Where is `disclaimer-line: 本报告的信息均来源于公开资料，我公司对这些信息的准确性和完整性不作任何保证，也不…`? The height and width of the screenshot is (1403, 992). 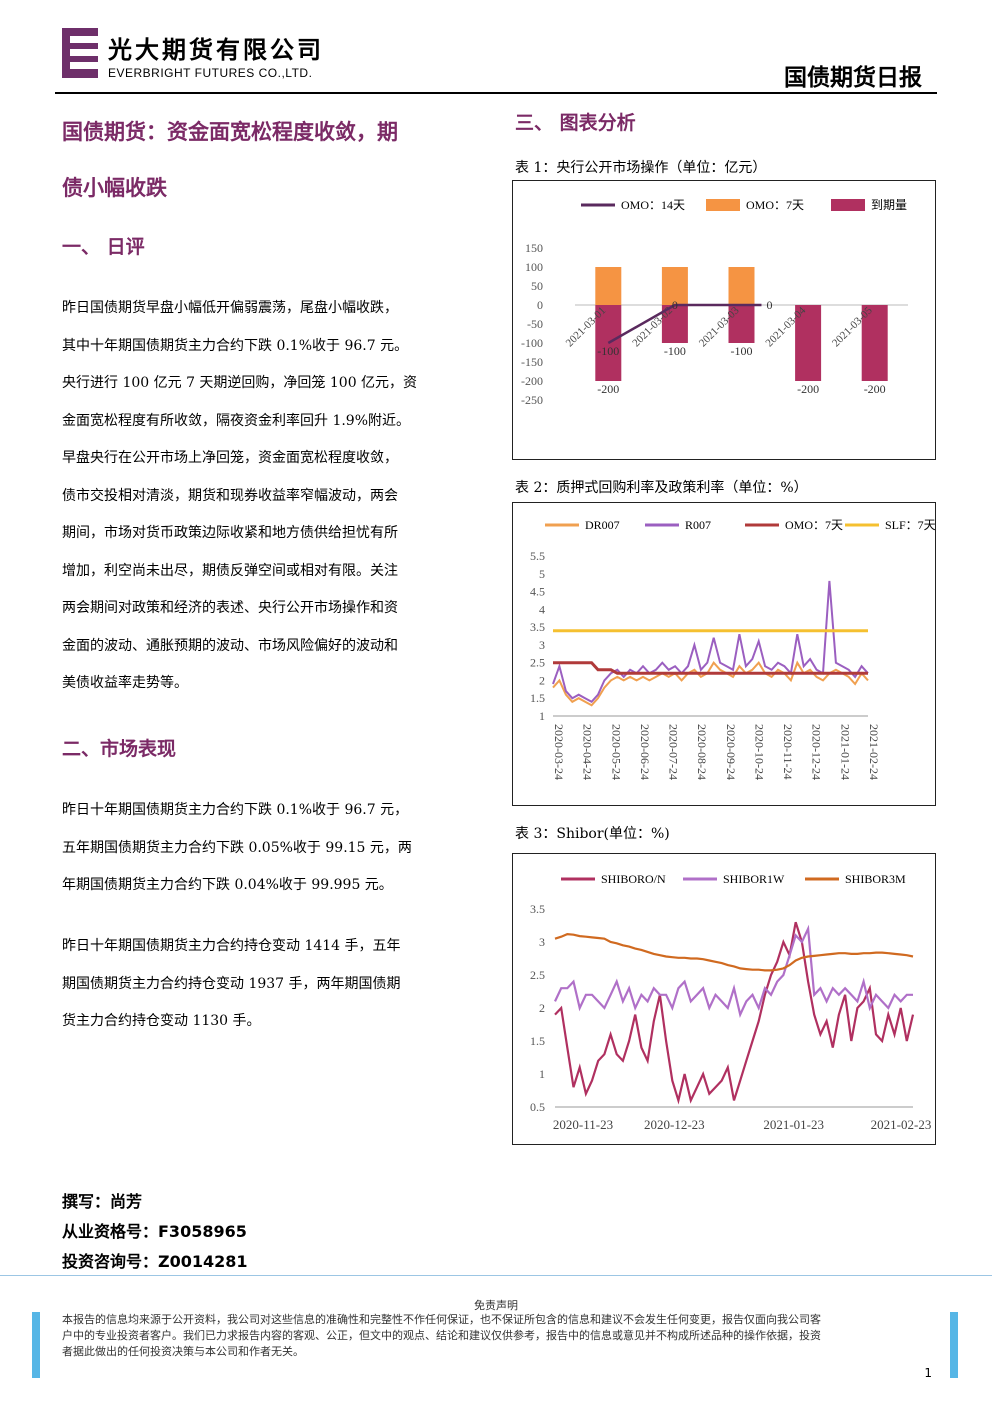
disclaimer-line: 本报告的信息均来源于公开资料，我公司对这些信息的准确性和完整性不作任何保证，也不… is located at coordinates (441, 1319).